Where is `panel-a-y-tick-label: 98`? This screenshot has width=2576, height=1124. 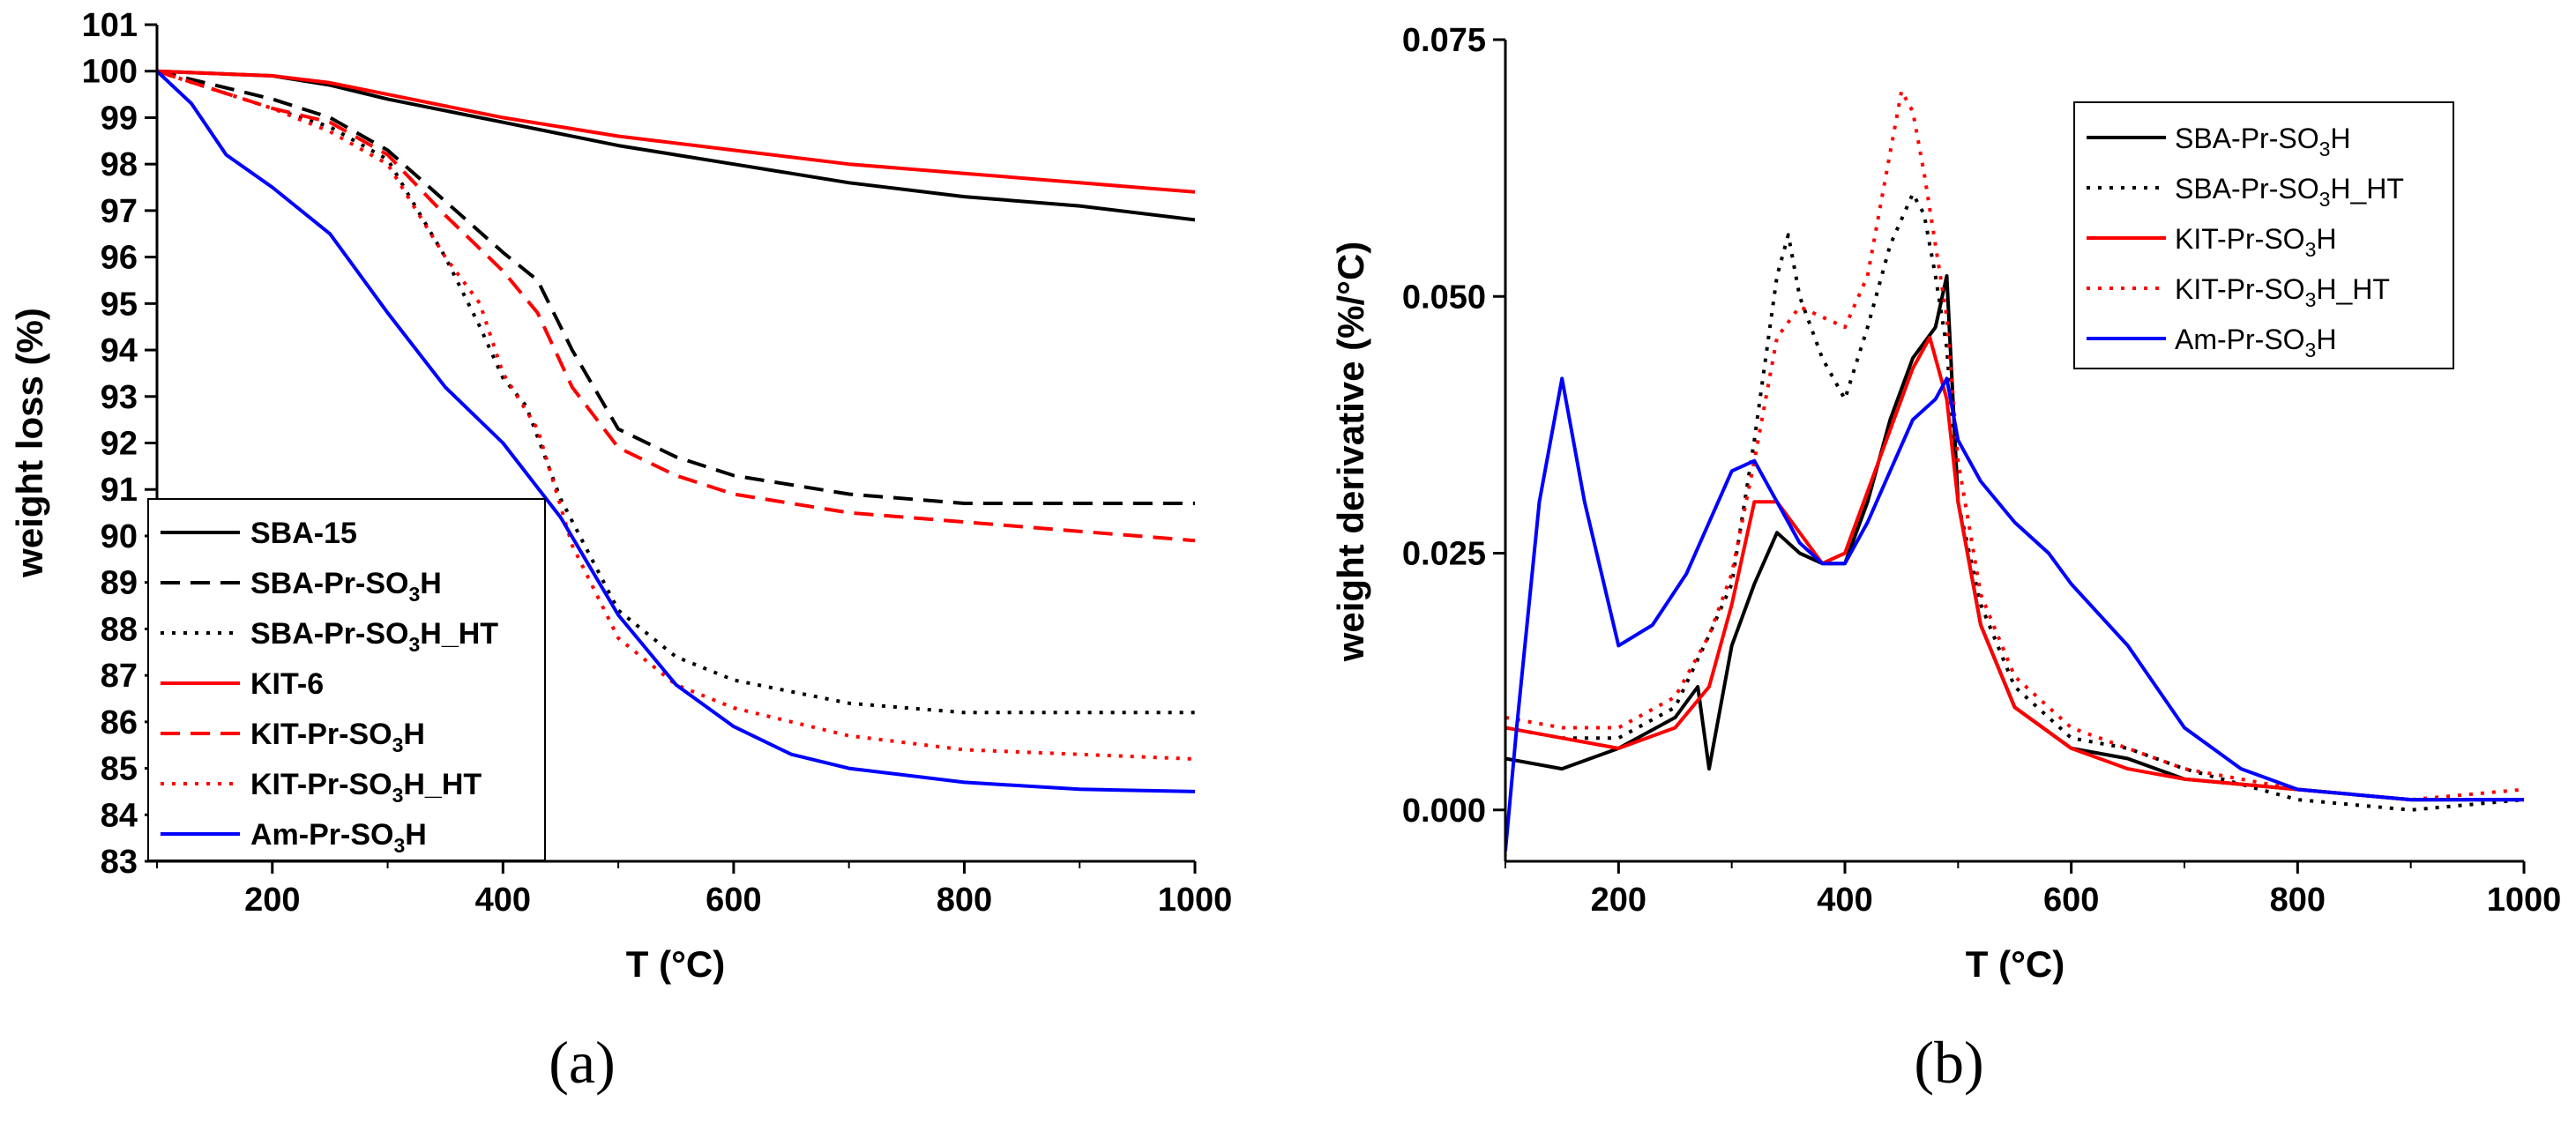 panel-a-y-tick-label: 98 is located at coordinates (119, 165).